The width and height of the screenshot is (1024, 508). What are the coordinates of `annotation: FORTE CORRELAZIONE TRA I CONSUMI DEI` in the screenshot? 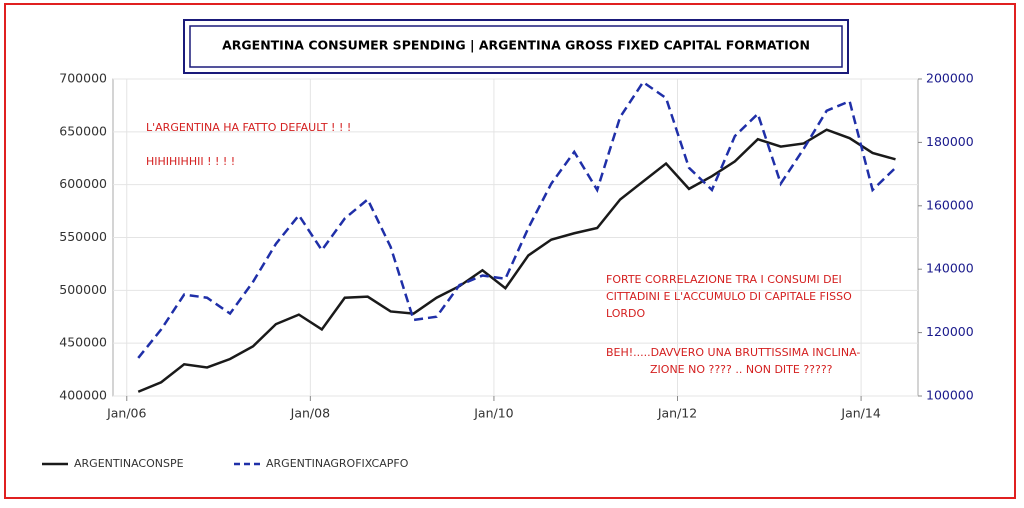 It's located at (724, 279).